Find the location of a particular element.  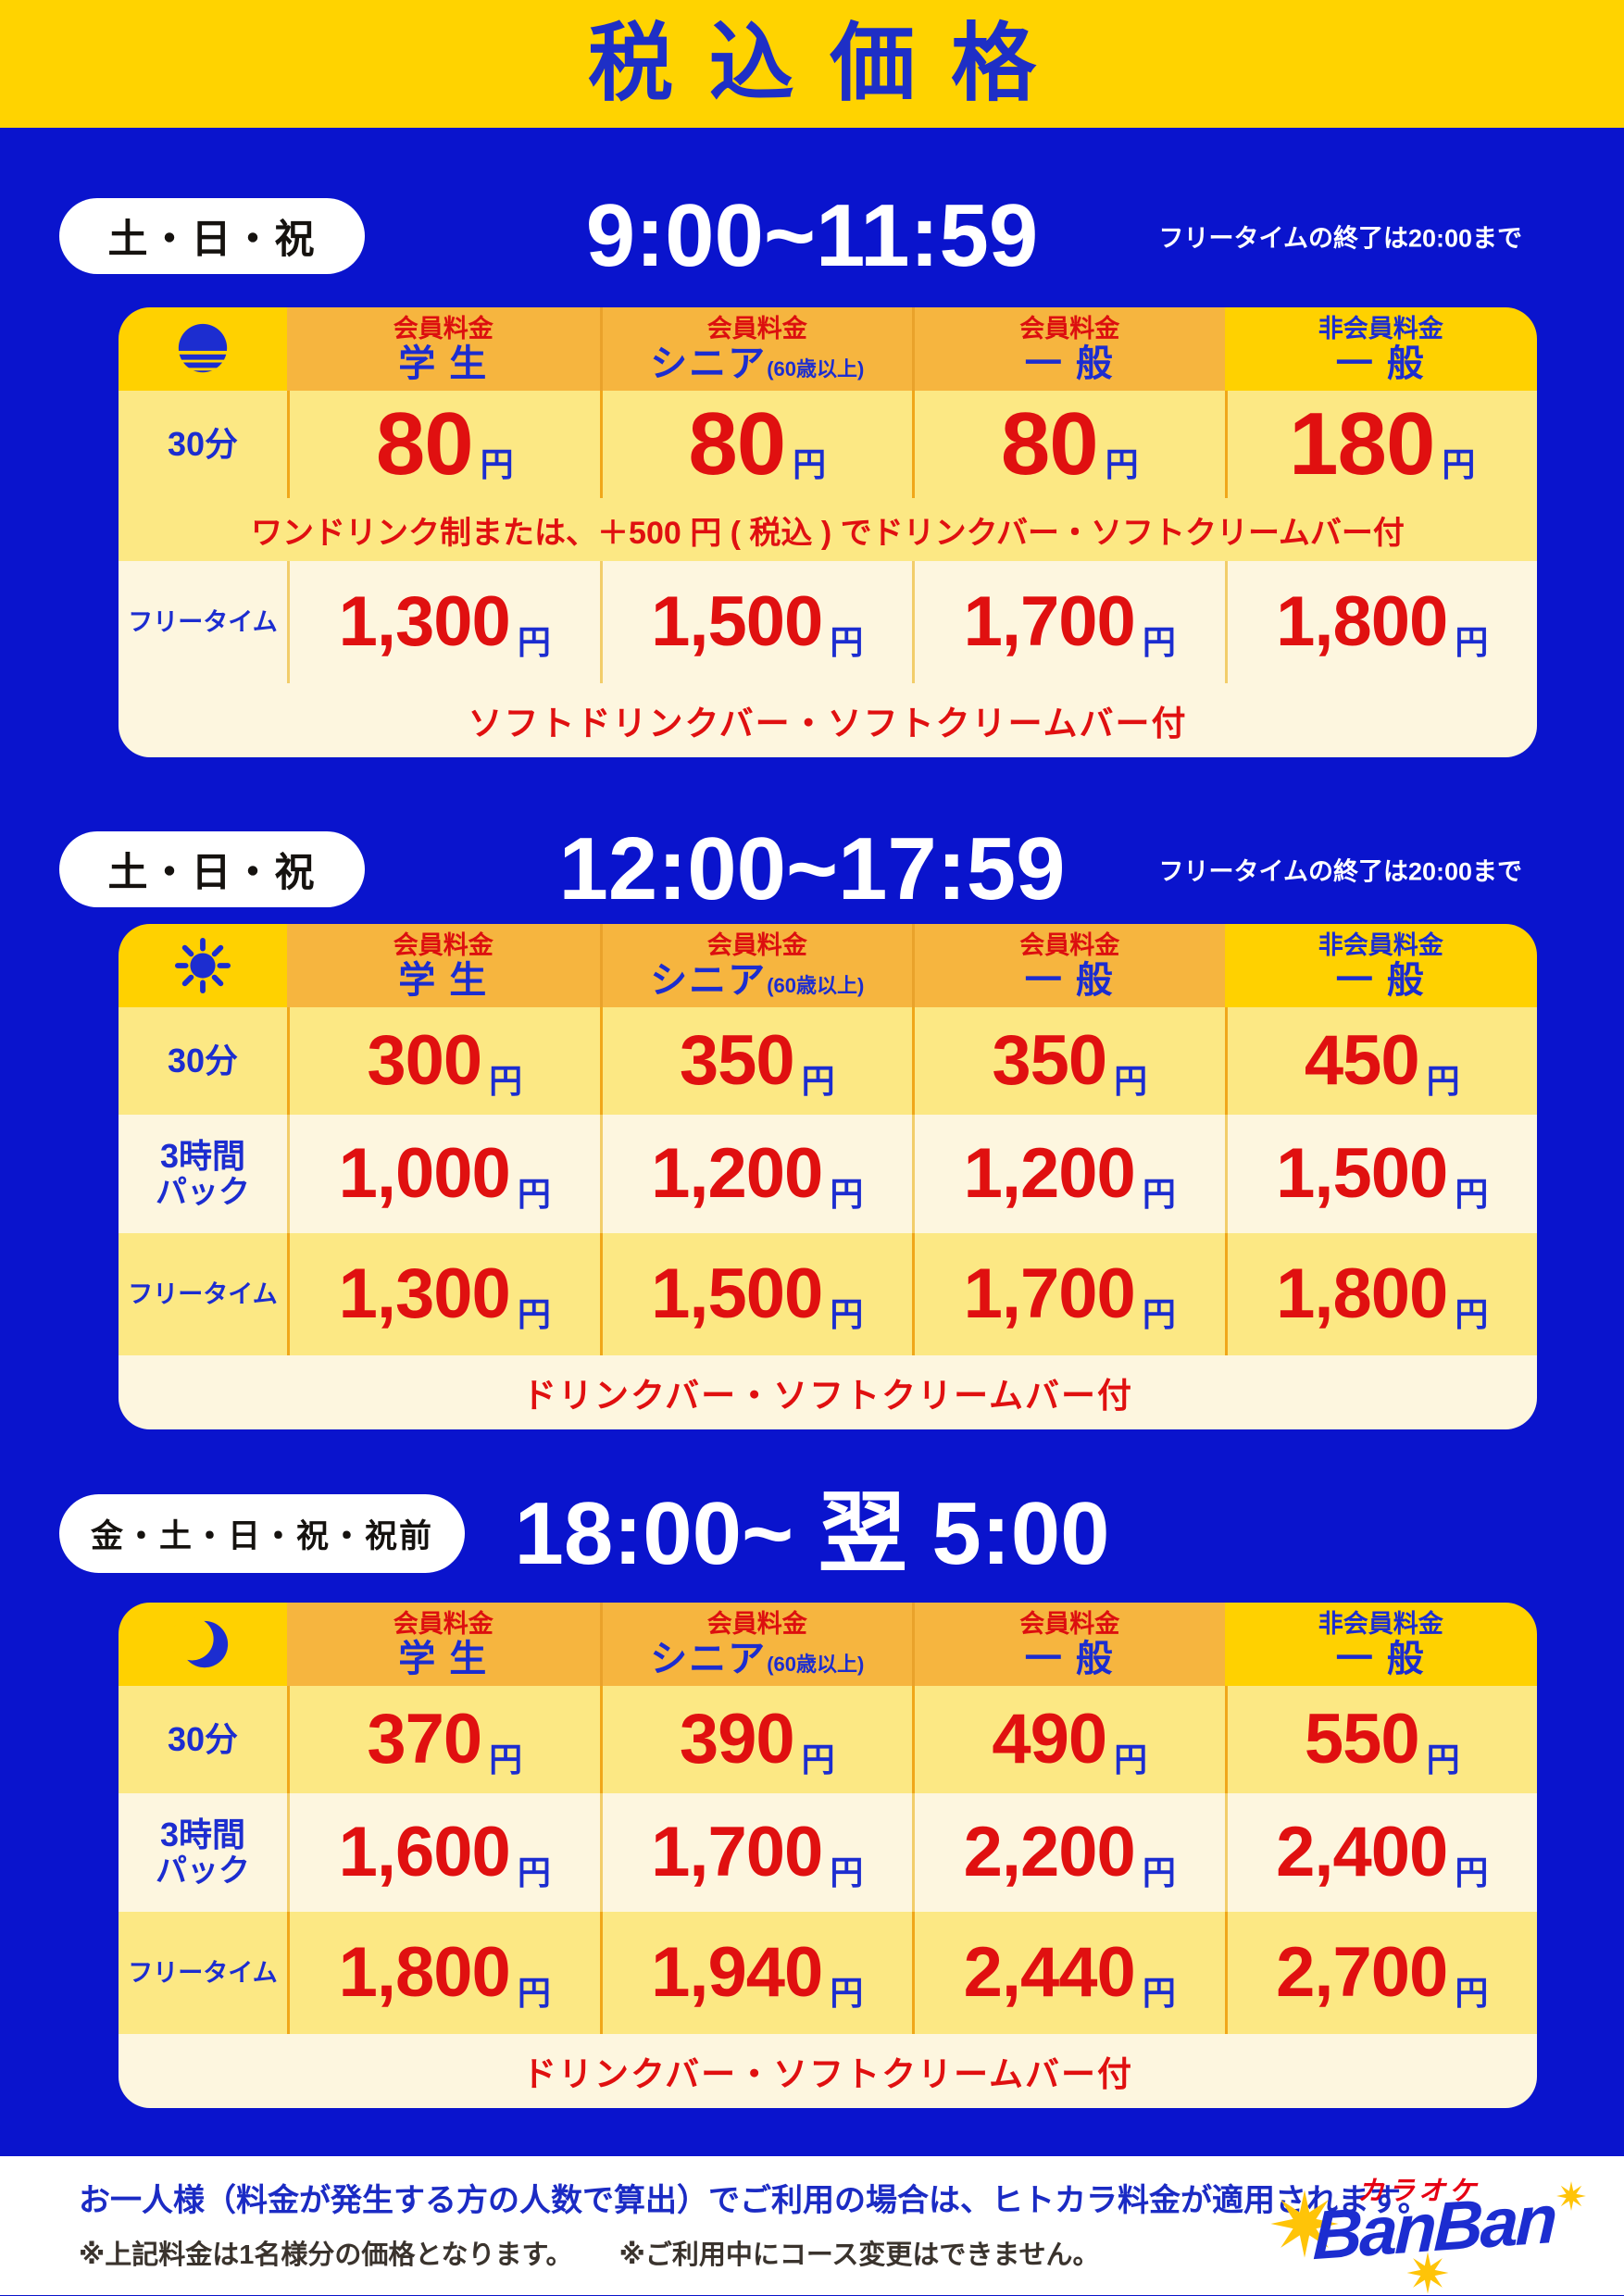

price-cell: 390 円 is located at coordinates (756, 1739).